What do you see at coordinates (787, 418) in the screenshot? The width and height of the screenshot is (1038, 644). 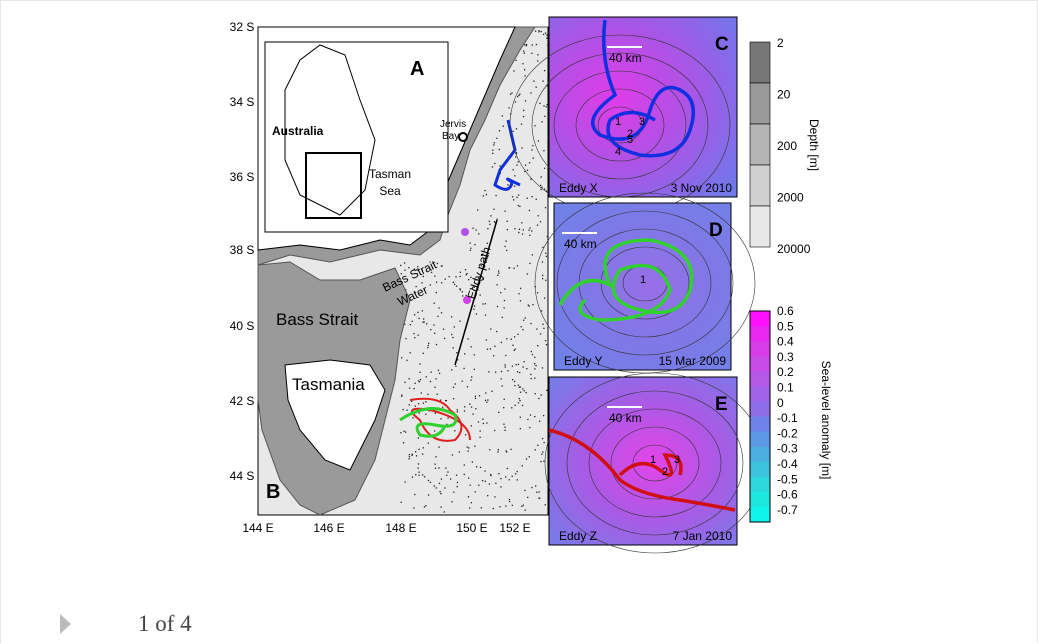 I see `sla-tick: -0.1` at bounding box center [787, 418].